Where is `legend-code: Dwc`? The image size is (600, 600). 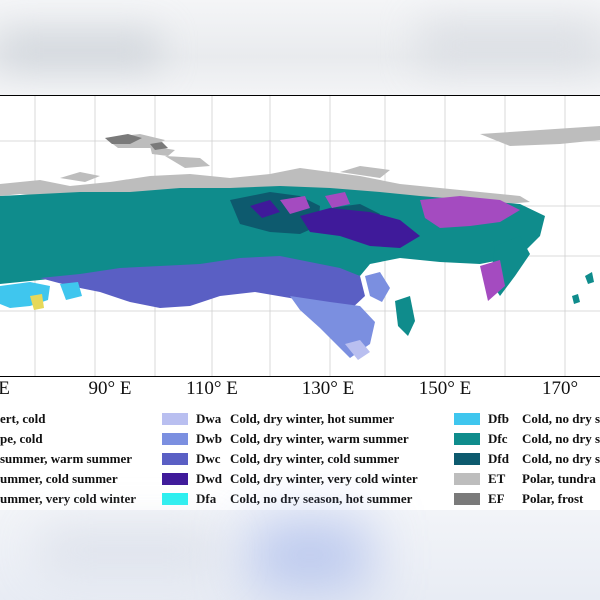
legend-code: Dwc is located at coordinates (208, 458).